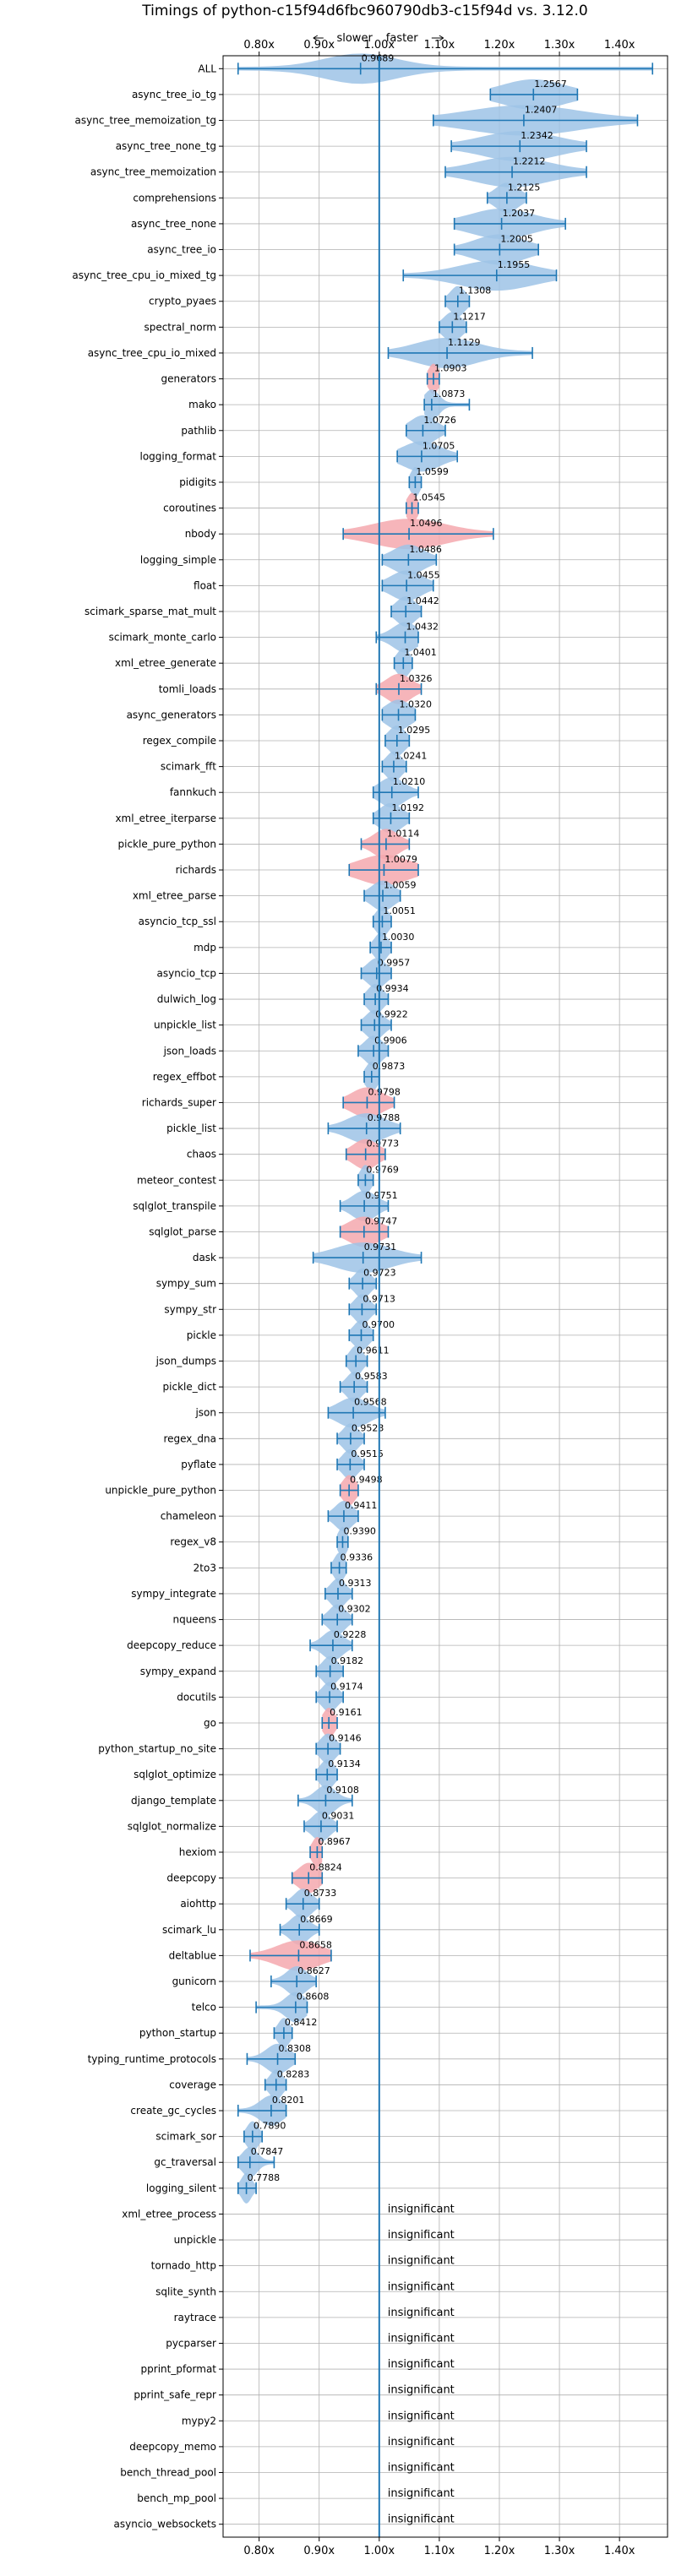 This screenshot has height=2576, width=676. What do you see at coordinates (317, 585) in the screenshot?
I see `benchmark-row: float 1.0455` at bounding box center [317, 585].